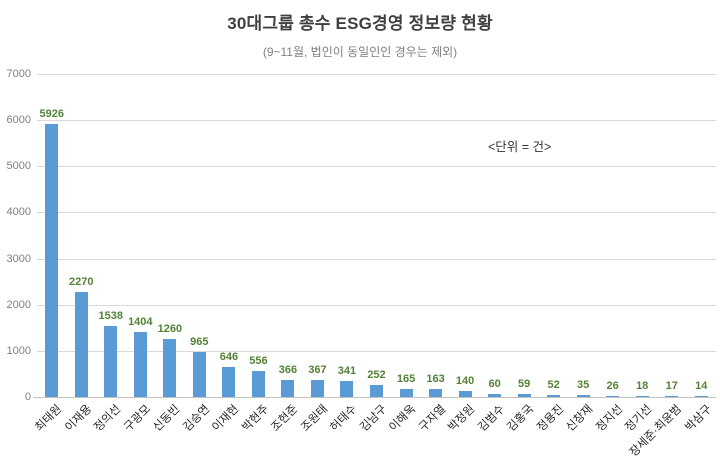 The image size is (720, 476). I want to click on x-axis-line, so click(374, 397).